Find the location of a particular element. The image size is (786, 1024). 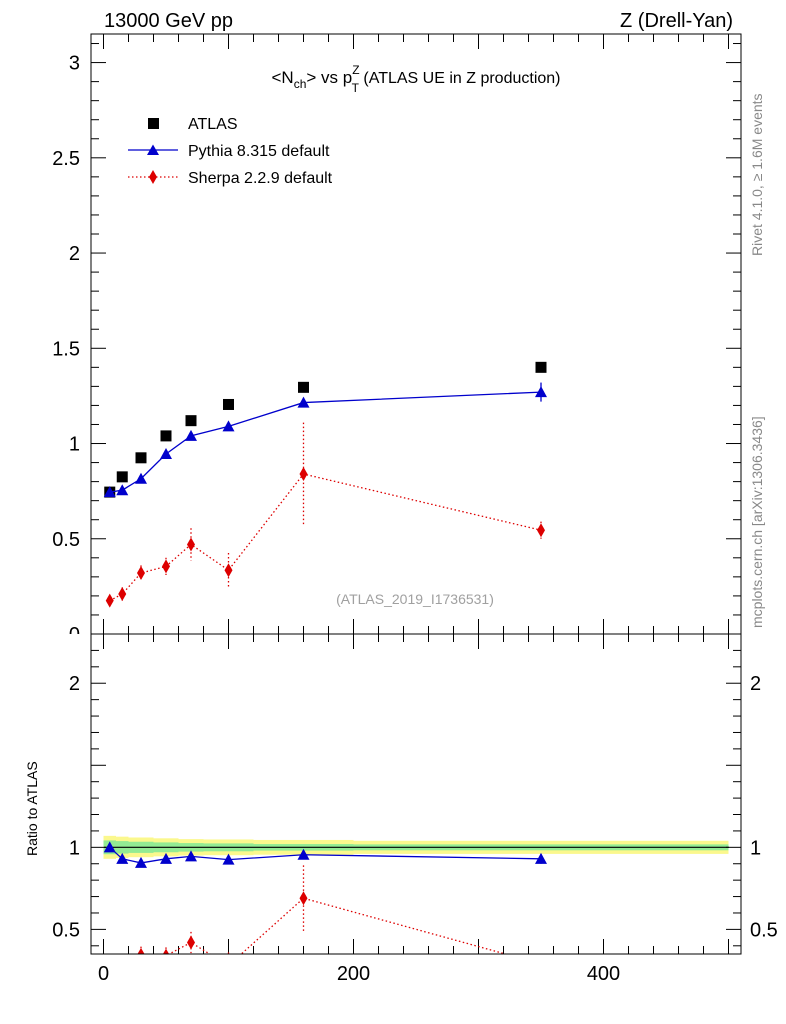

ratio-y-tick-label: 2 is located at coordinates (74, 684).